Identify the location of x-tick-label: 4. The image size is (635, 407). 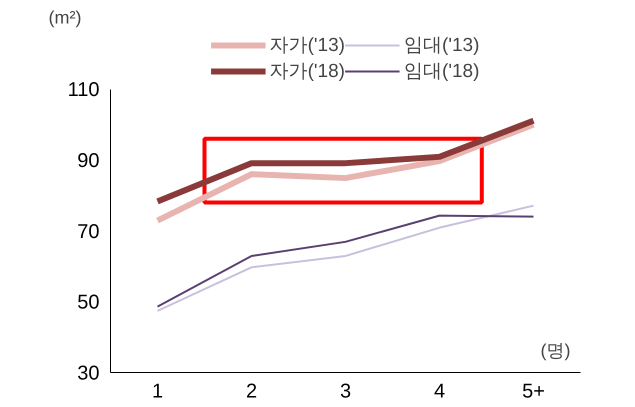
(440, 391).